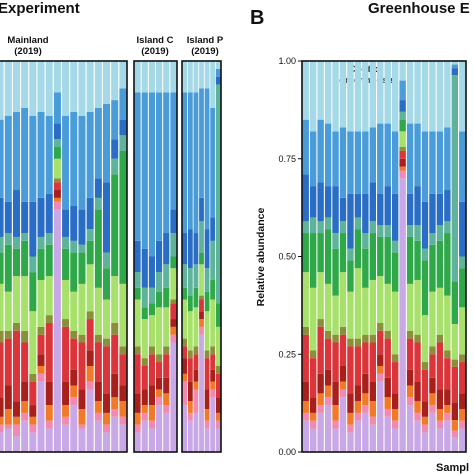 This screenshot has width=474, height=474. Describe the element at coordinates (373, 155) in the screenshot. I see `bar-segment-b-0-9-blue` at that location.